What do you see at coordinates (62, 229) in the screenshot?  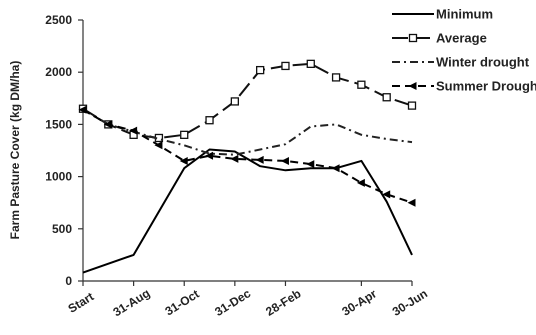 I see `y-tick-label: 500` at bounding box center [62, 229].